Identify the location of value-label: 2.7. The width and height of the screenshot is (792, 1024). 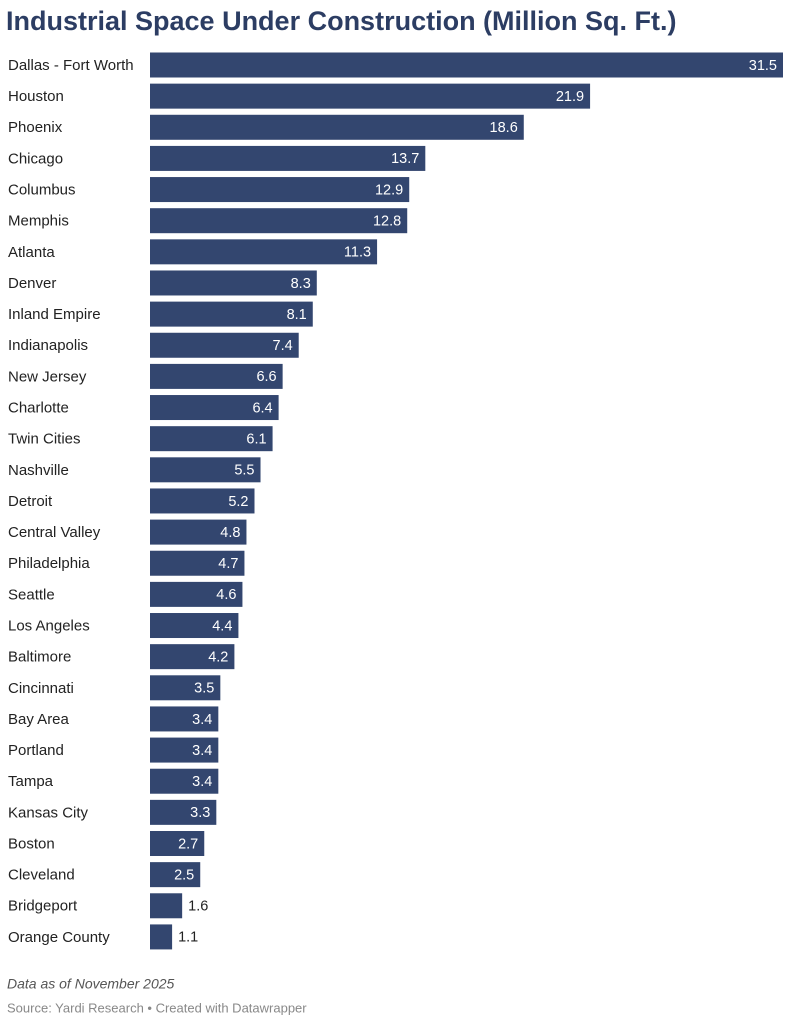
(188, 844).